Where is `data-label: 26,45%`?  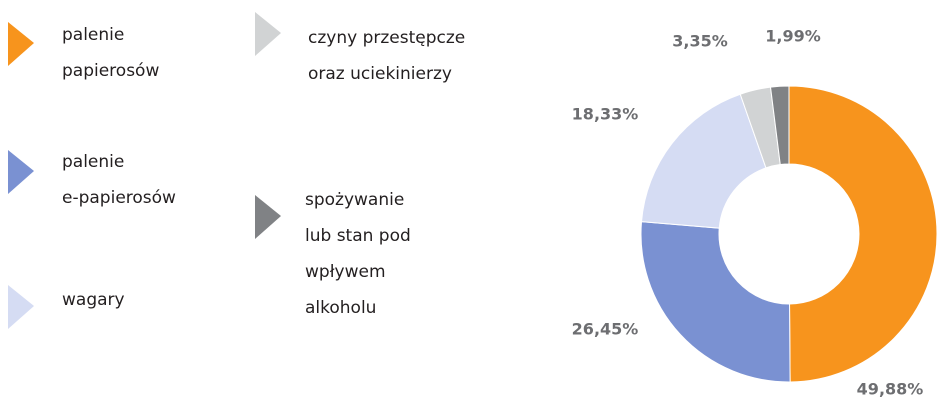 data-label: 26,45% is located at coordinates (605, 329).